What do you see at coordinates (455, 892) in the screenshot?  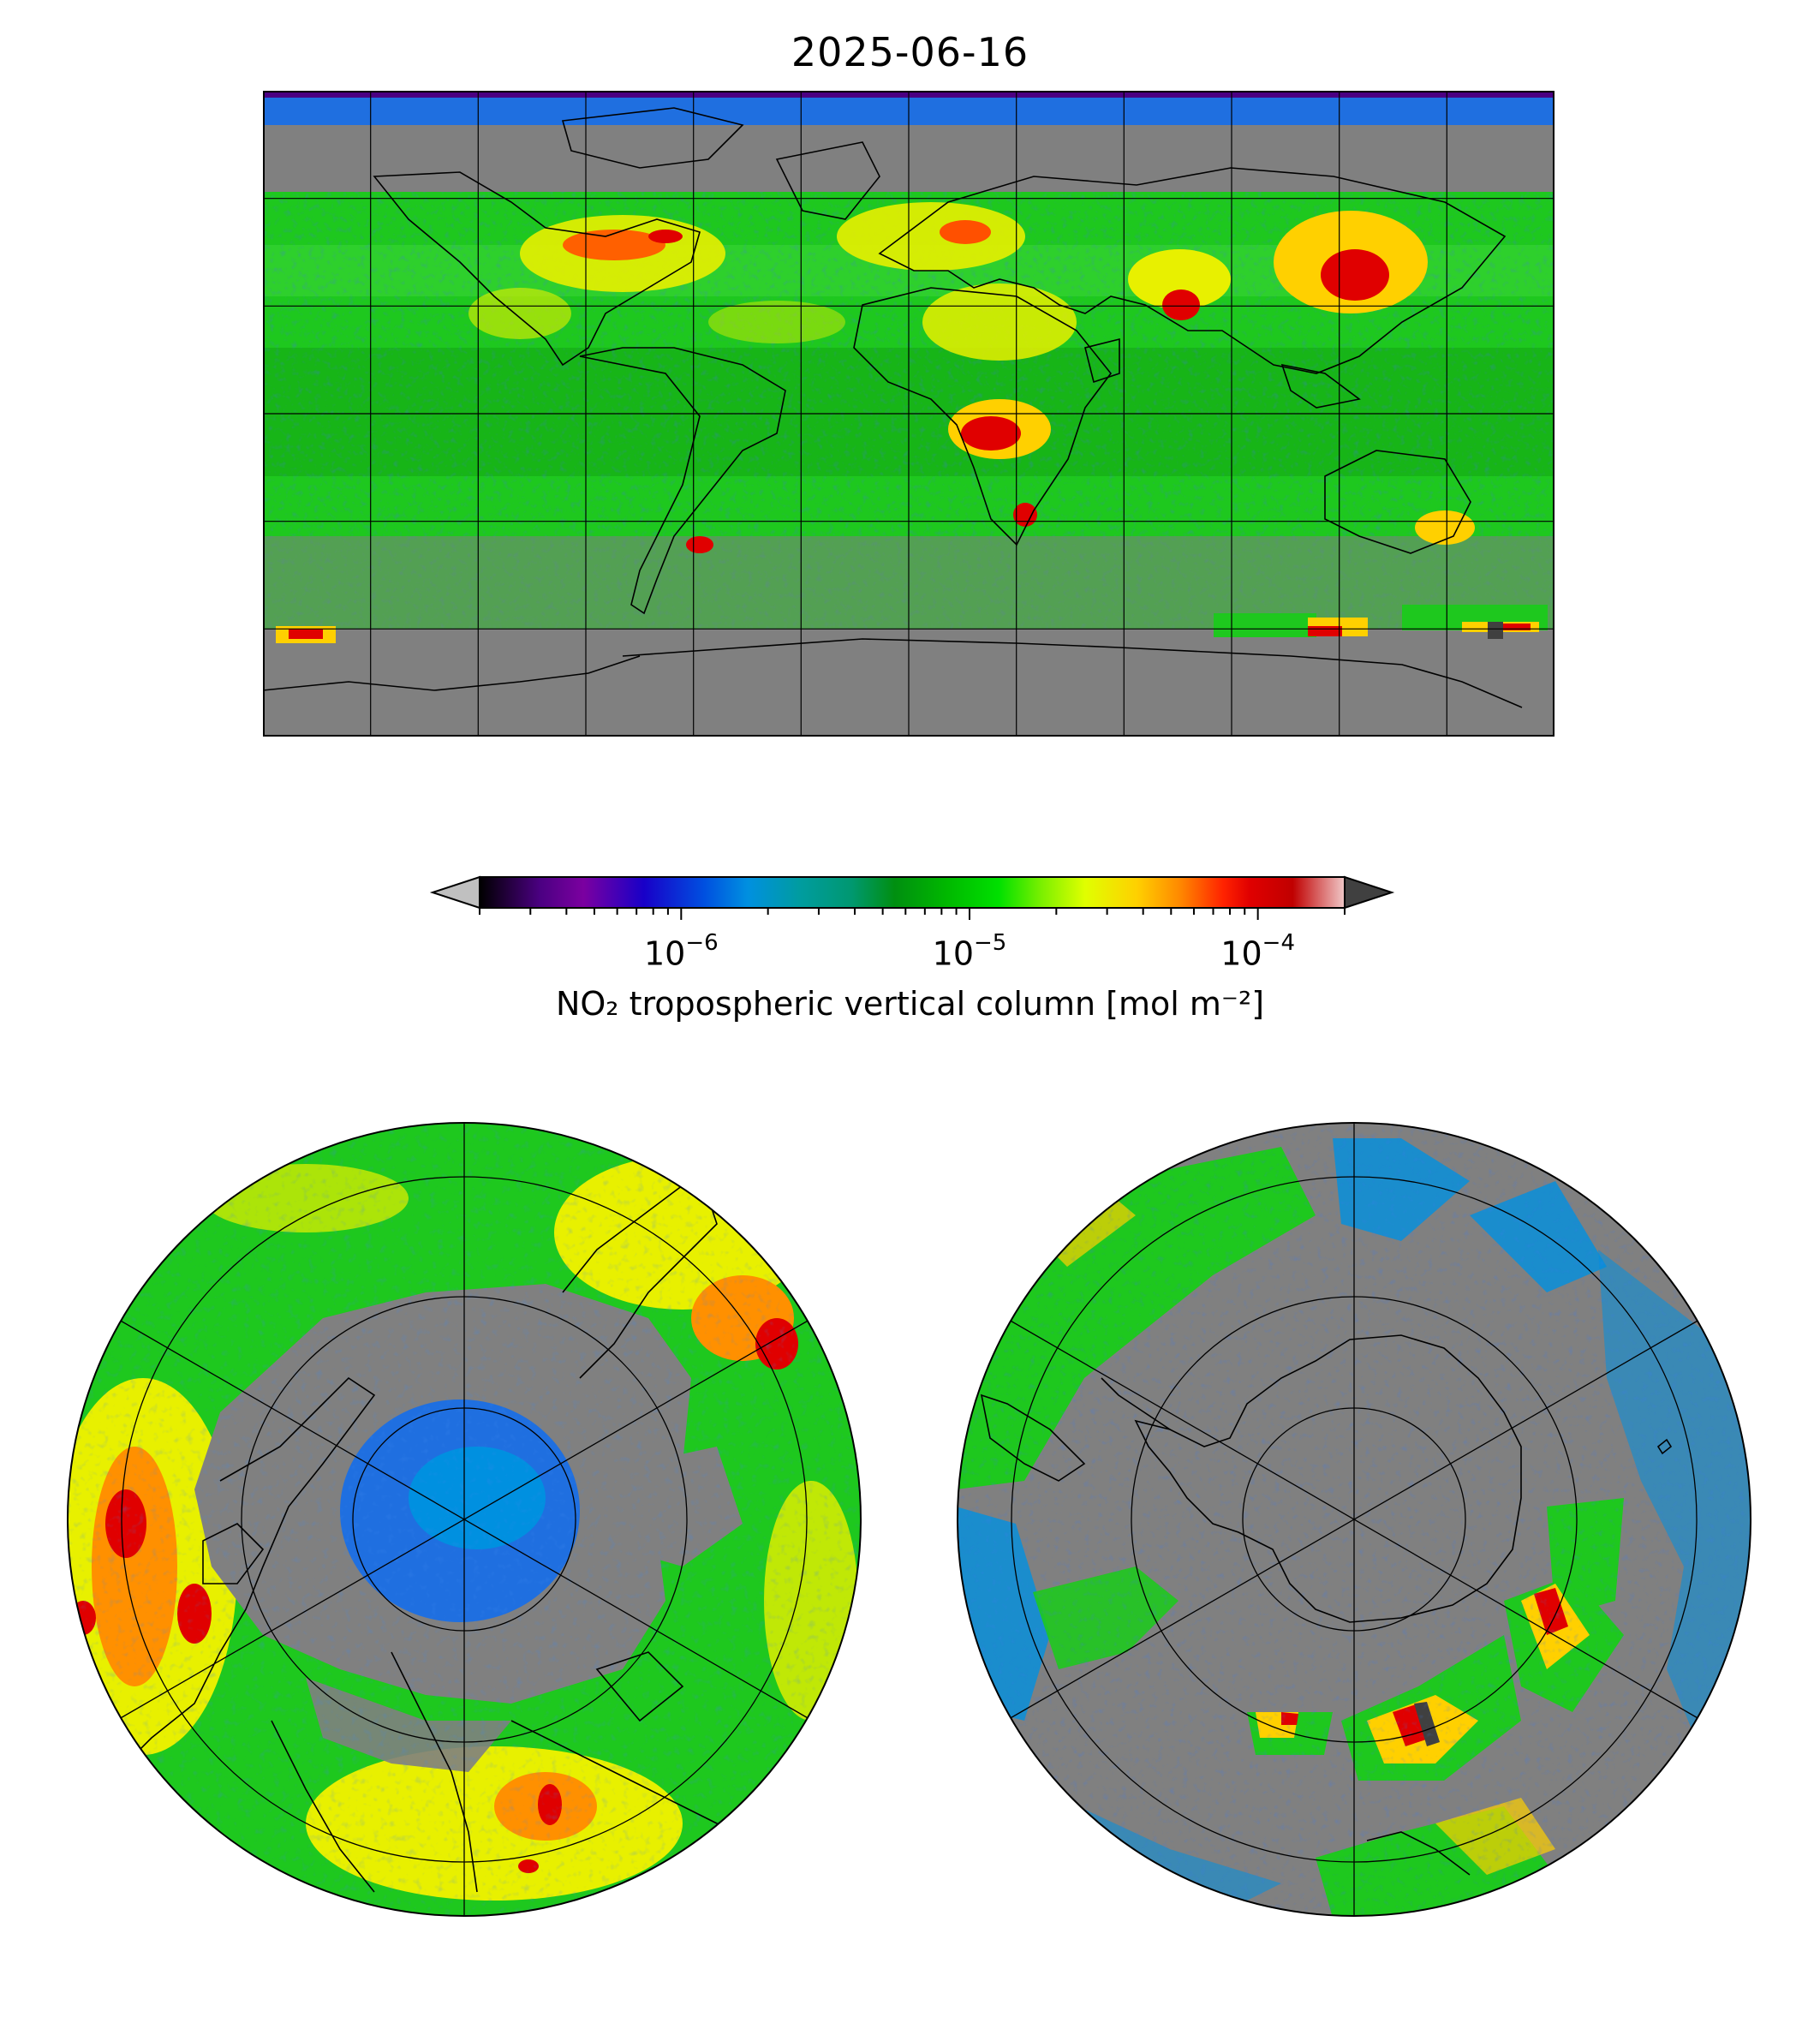 I see `colorbar-underflow-arrow` at bounding box center [455, 892].